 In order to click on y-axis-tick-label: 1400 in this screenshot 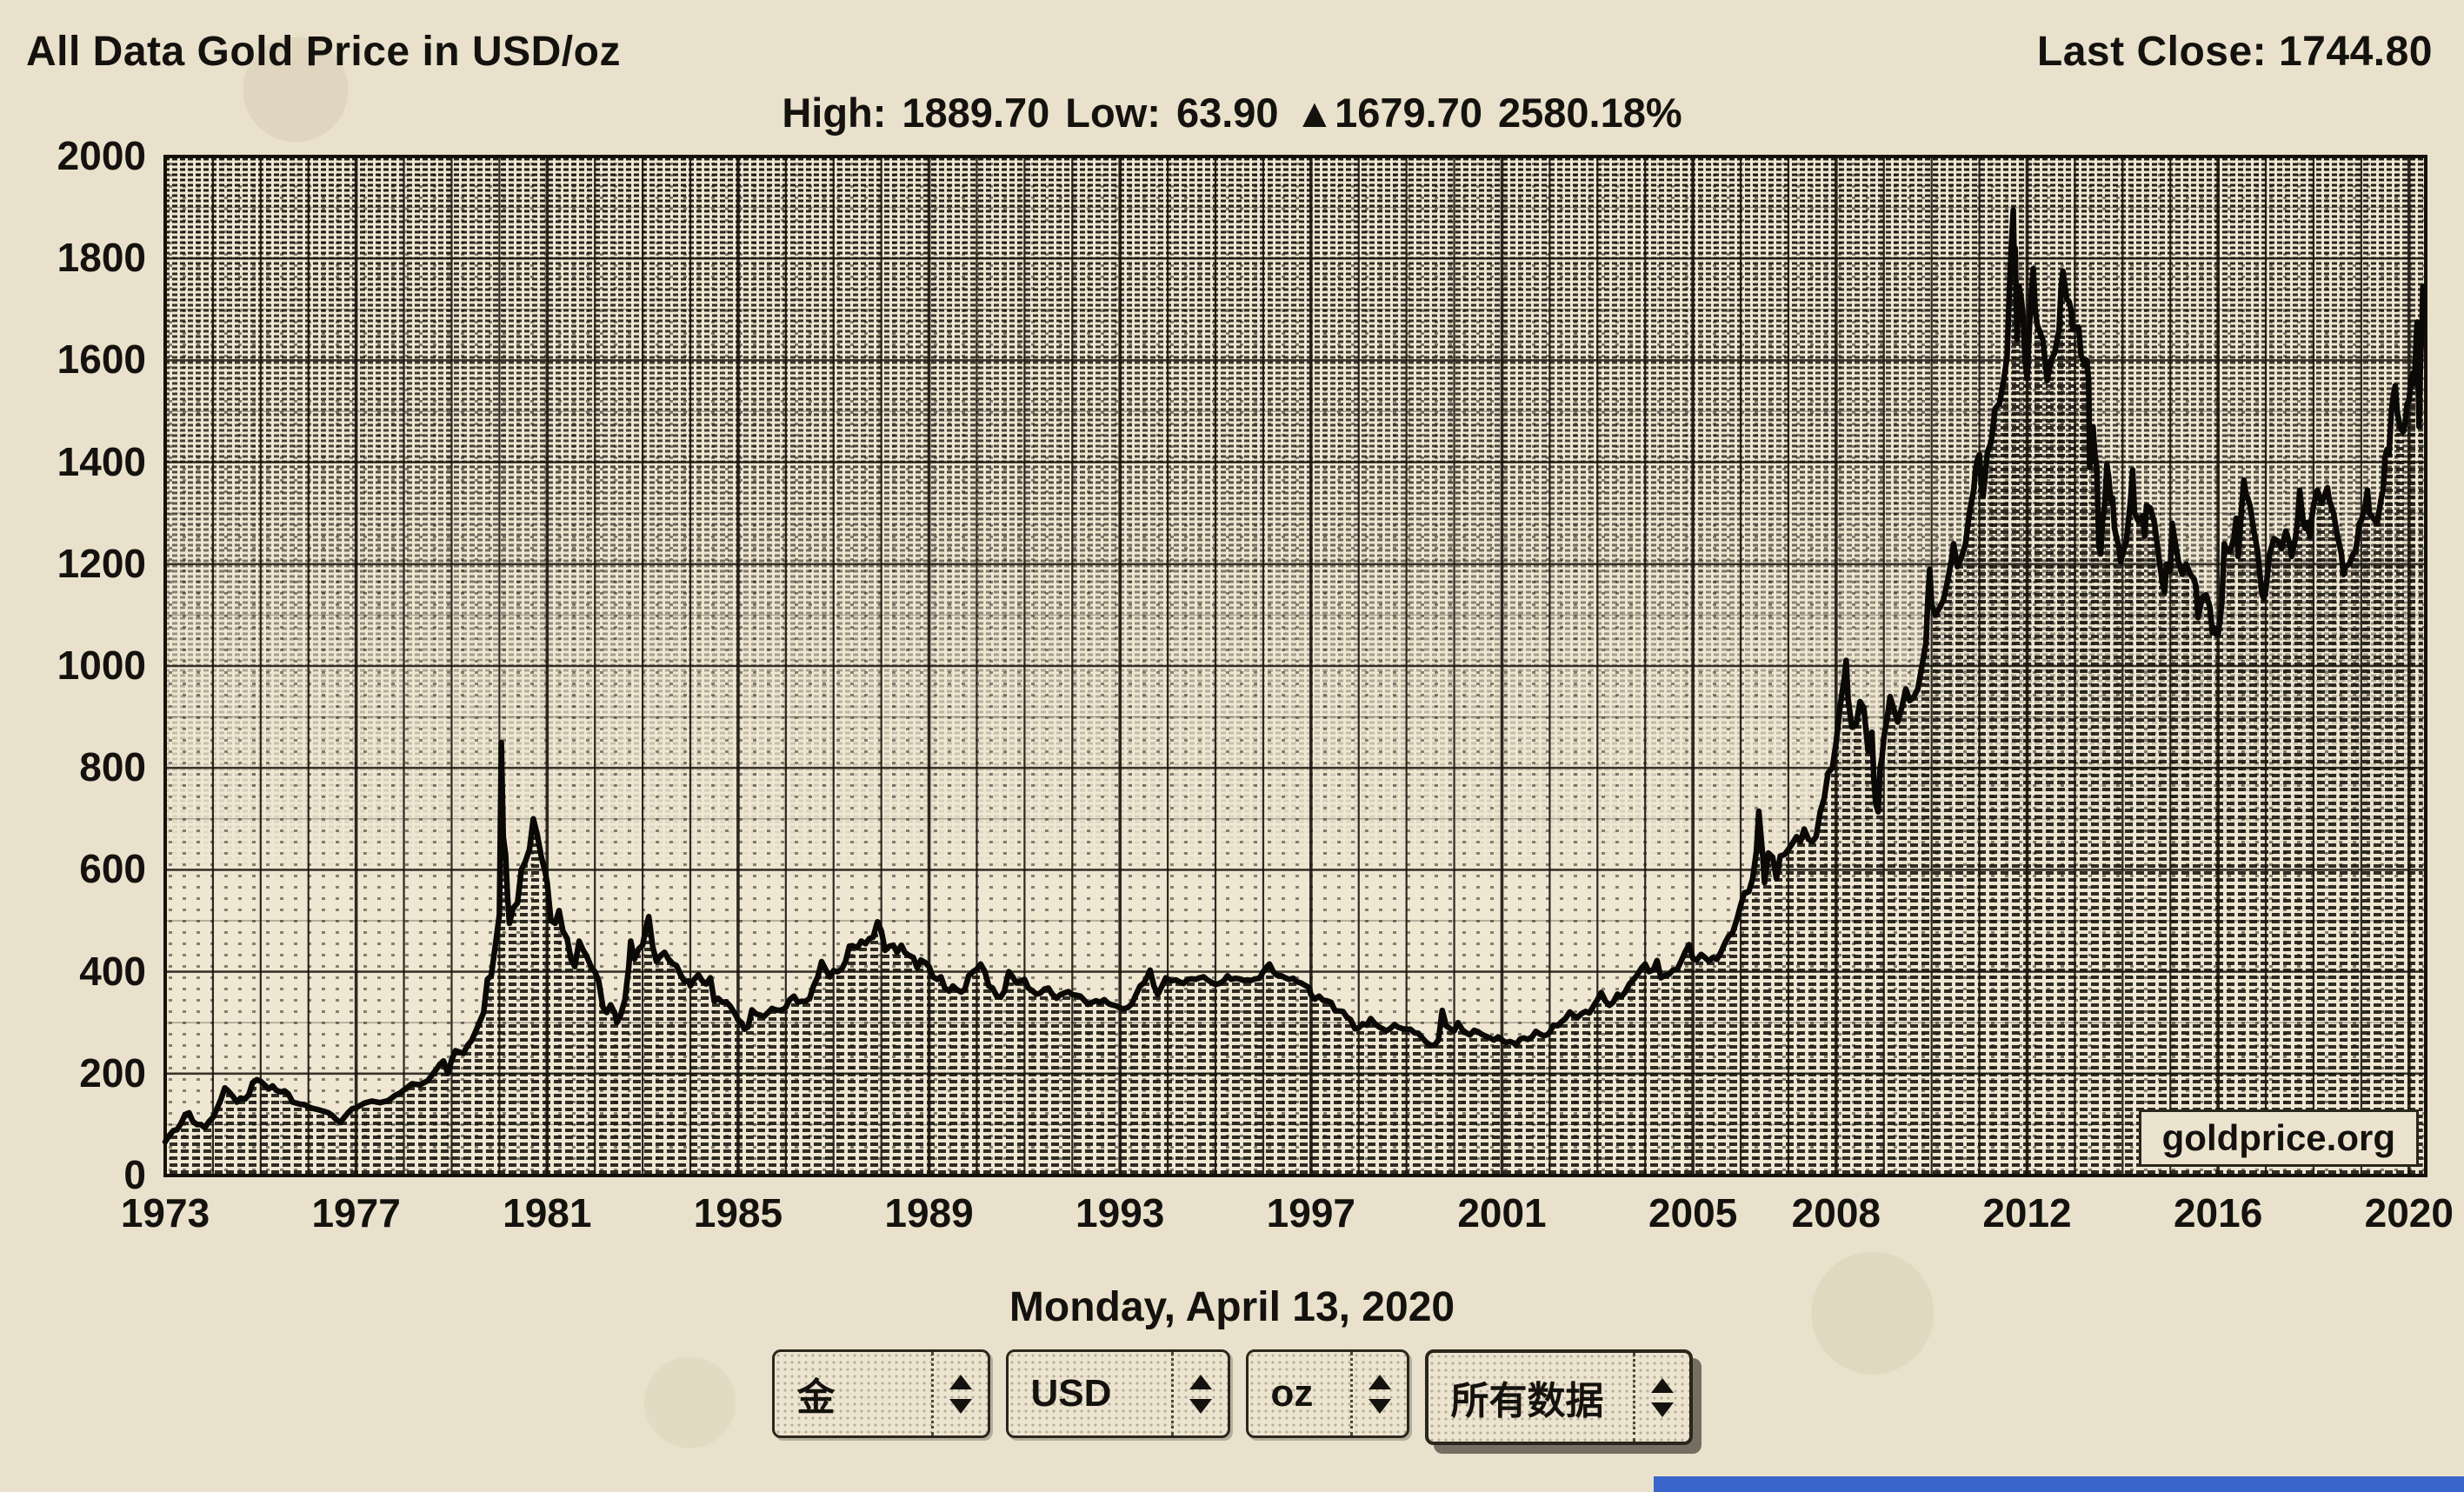, I will do `click(101, 461)`.